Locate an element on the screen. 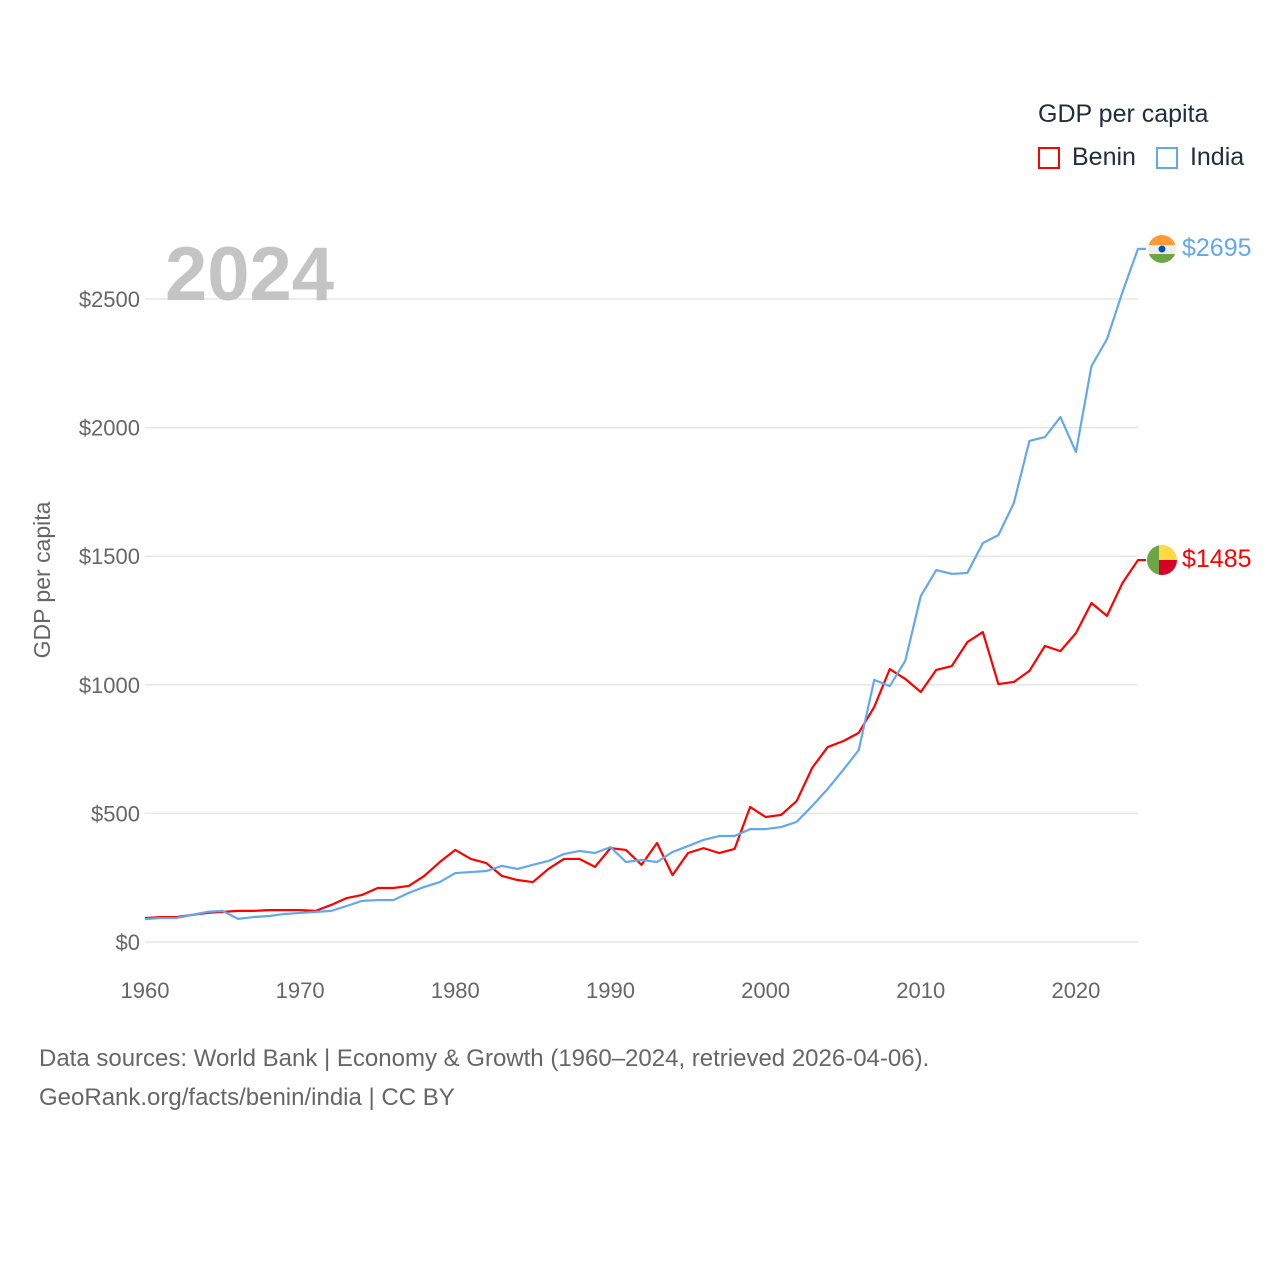 Image resolution: width=1280 pixels, height=1280 pixels. legend: Benin India is located at coordinates (1141, 157).